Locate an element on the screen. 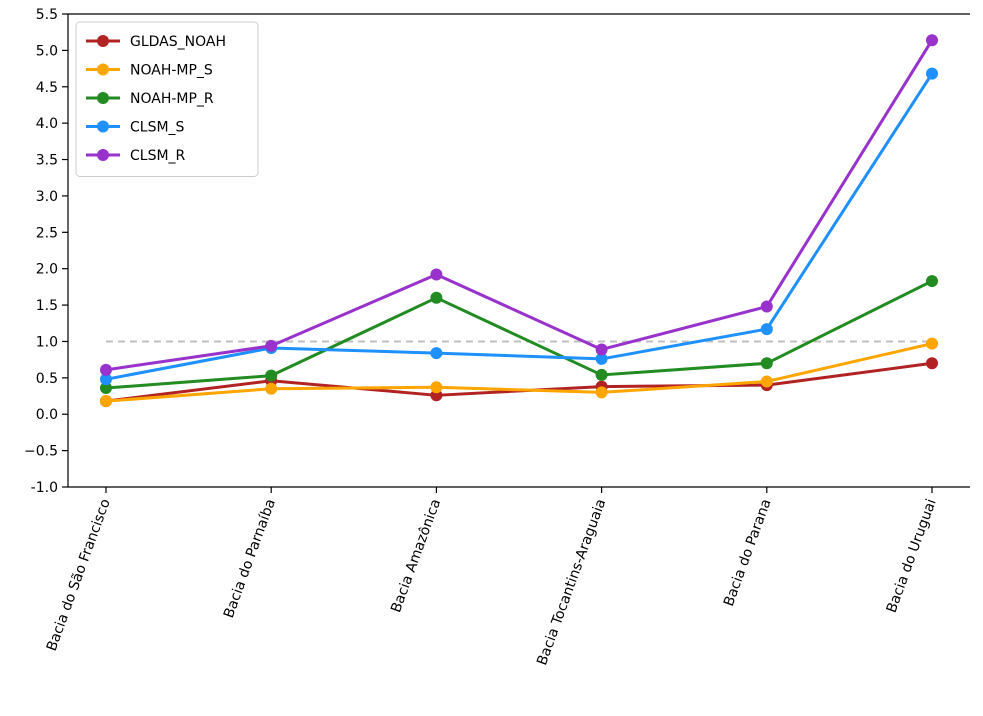 This screenshot has height=716, width=983. legend-entry: CLSM_R is located at coordinates (136, 156).